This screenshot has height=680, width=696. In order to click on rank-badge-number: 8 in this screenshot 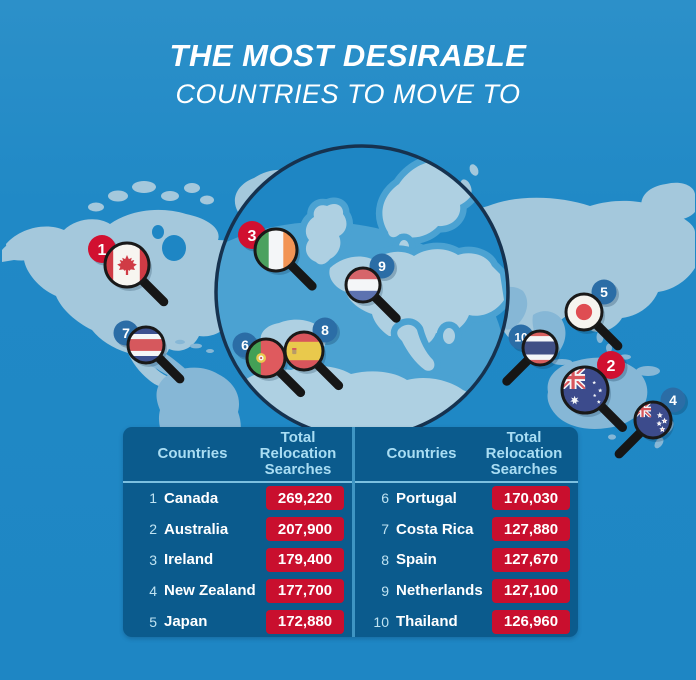, I will do `click(325, 330)`.